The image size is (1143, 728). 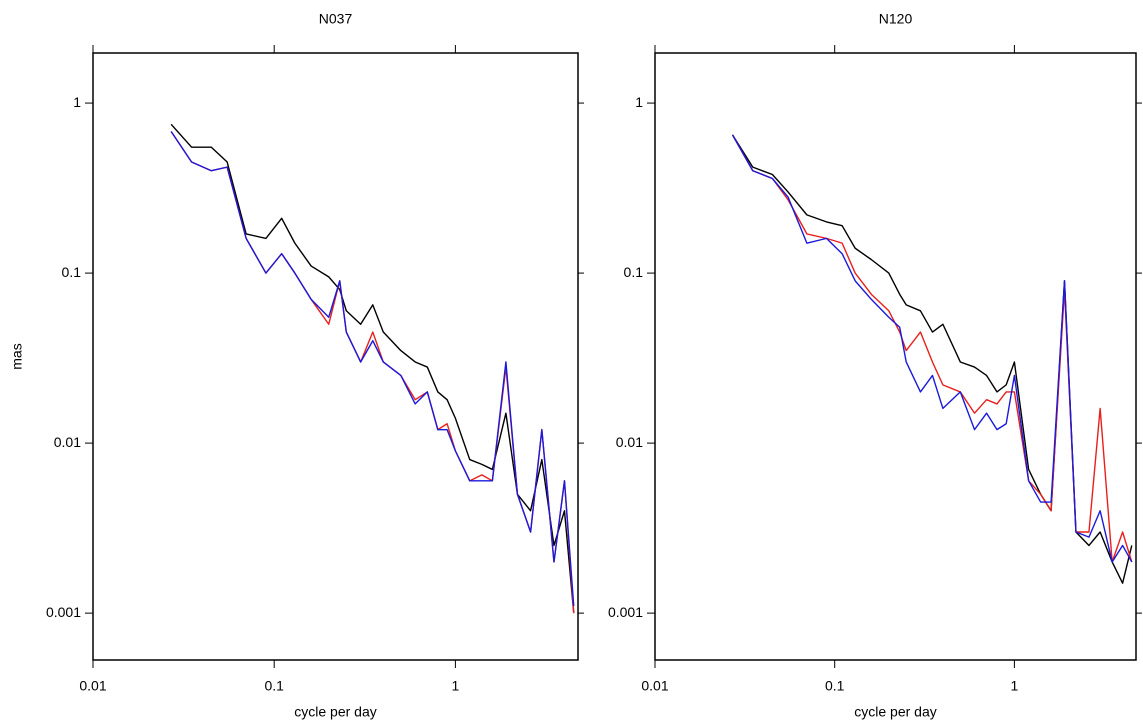 What do you see at coordinates (336, 19) in the screenshot?
I see `chart-title: N037` at bounding box center [336, 19].